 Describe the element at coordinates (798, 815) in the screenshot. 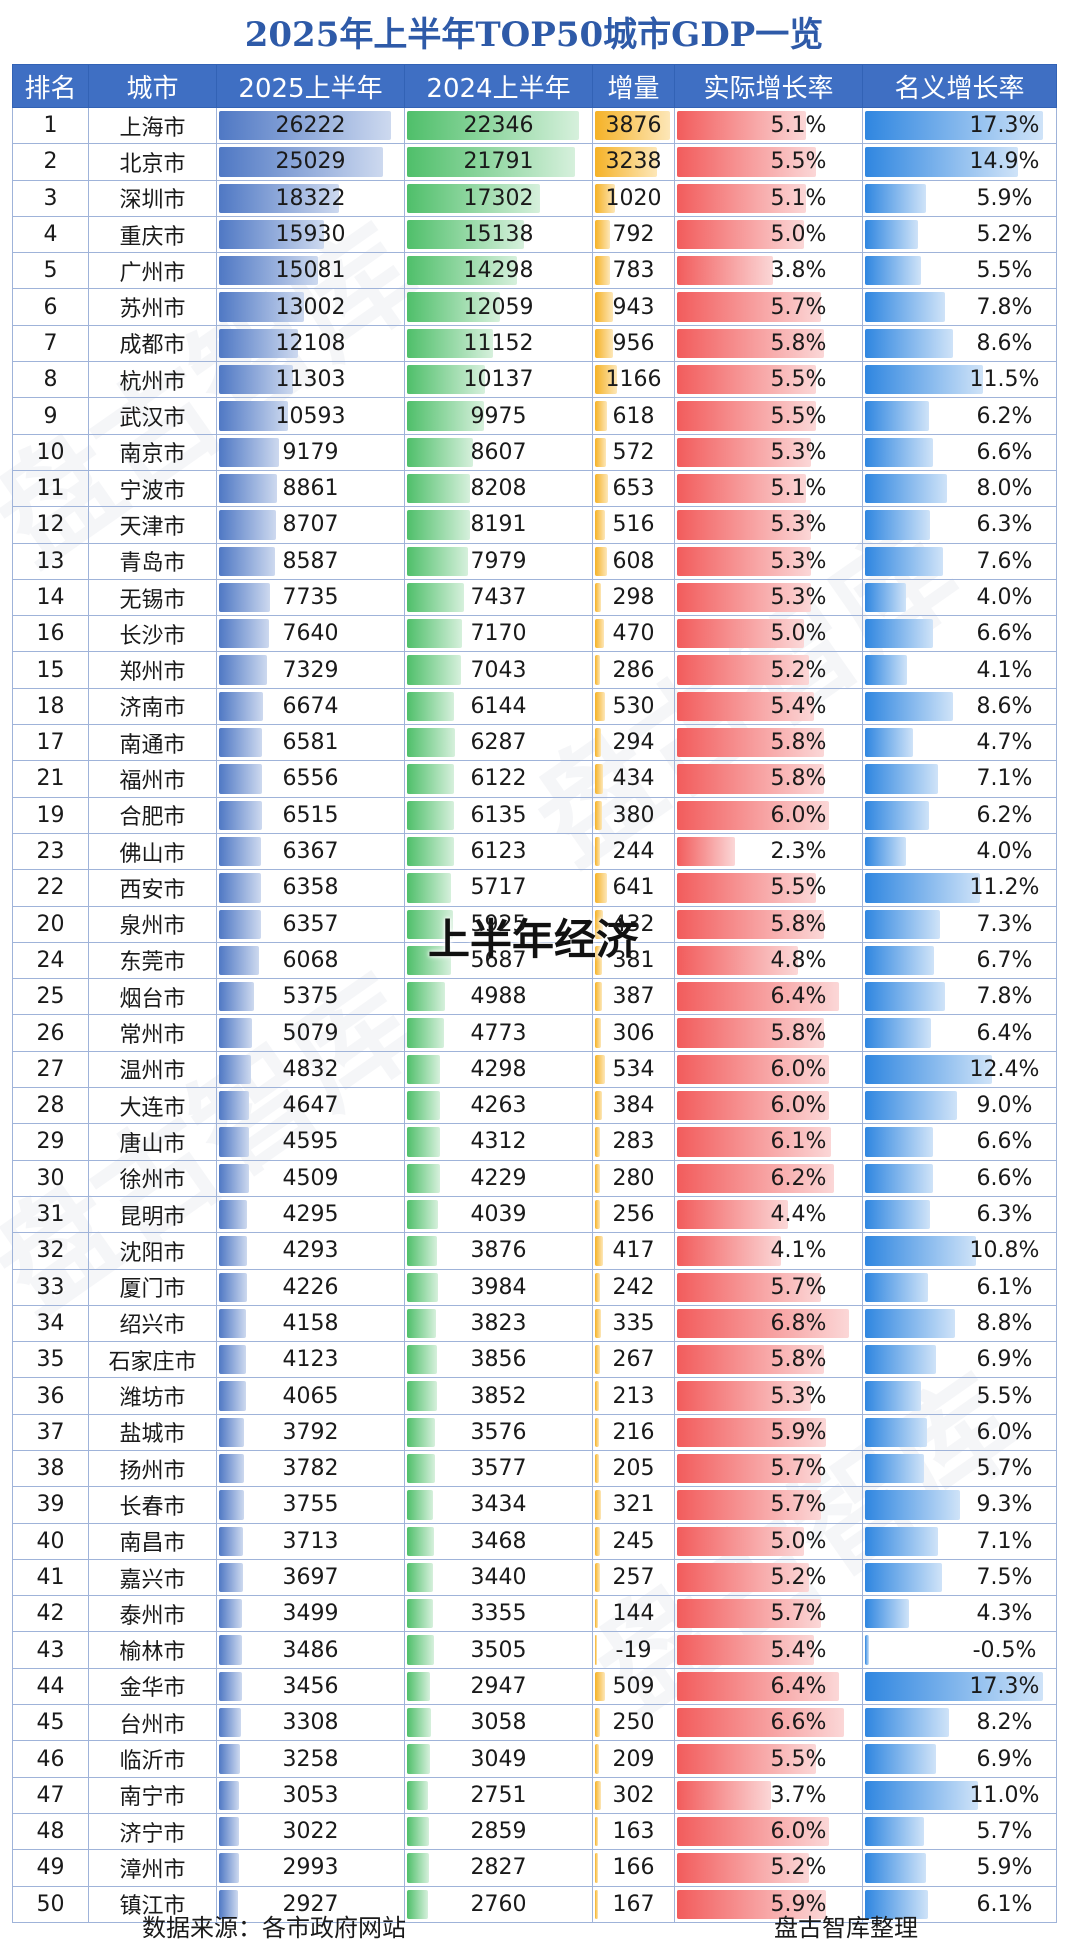

I see `real-growth-cell-value: 6.0%` at that location.